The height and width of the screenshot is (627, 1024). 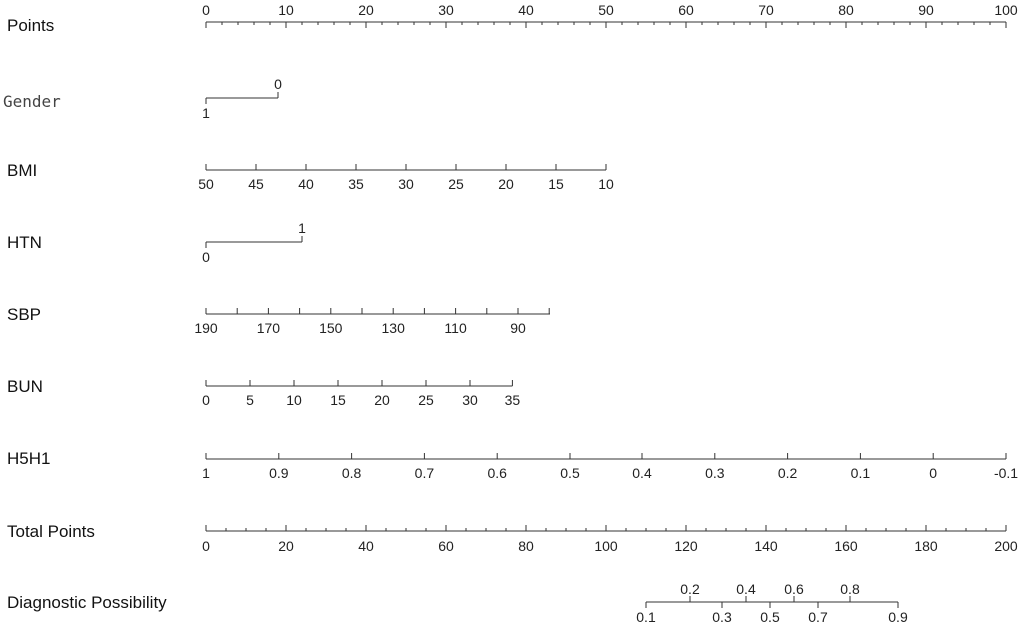 What do you see at coordinates (206, 257) in the screenshot?
I see `htn-level-label: 0` at bounding box center [206, 257].